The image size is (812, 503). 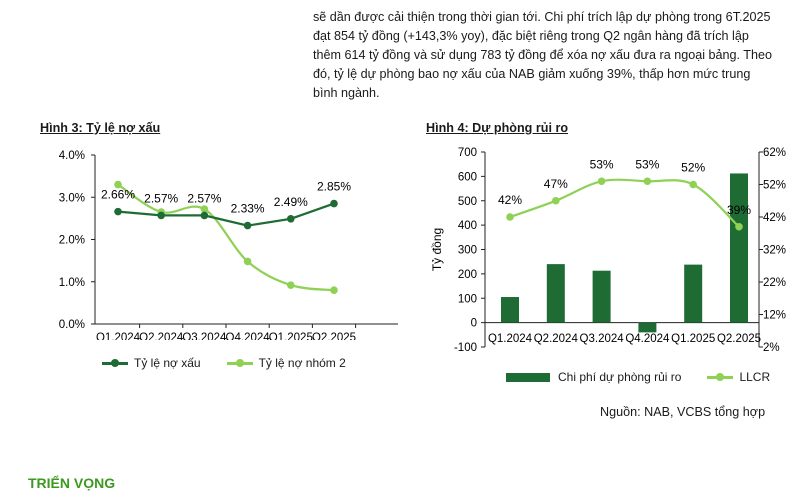 I want to click on chart-1-legend: Tỷ lệ nợ xấu Tỷ lệ nợ nhóm 2, so click(x=237, y=363).